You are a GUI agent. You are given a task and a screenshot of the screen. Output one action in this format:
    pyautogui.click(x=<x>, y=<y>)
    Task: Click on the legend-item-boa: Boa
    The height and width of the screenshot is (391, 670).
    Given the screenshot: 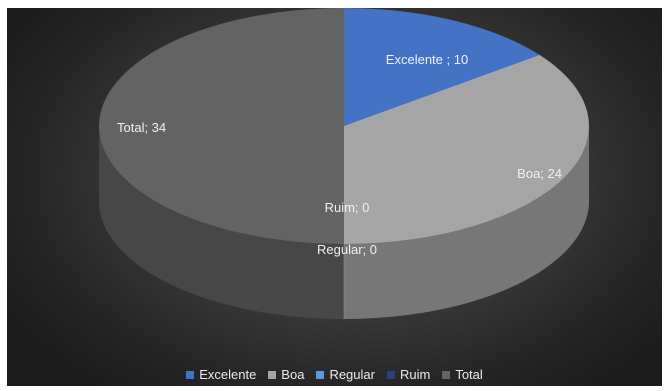 What is the action you would take?
    pyautogui.click(x=286, y=374)
    